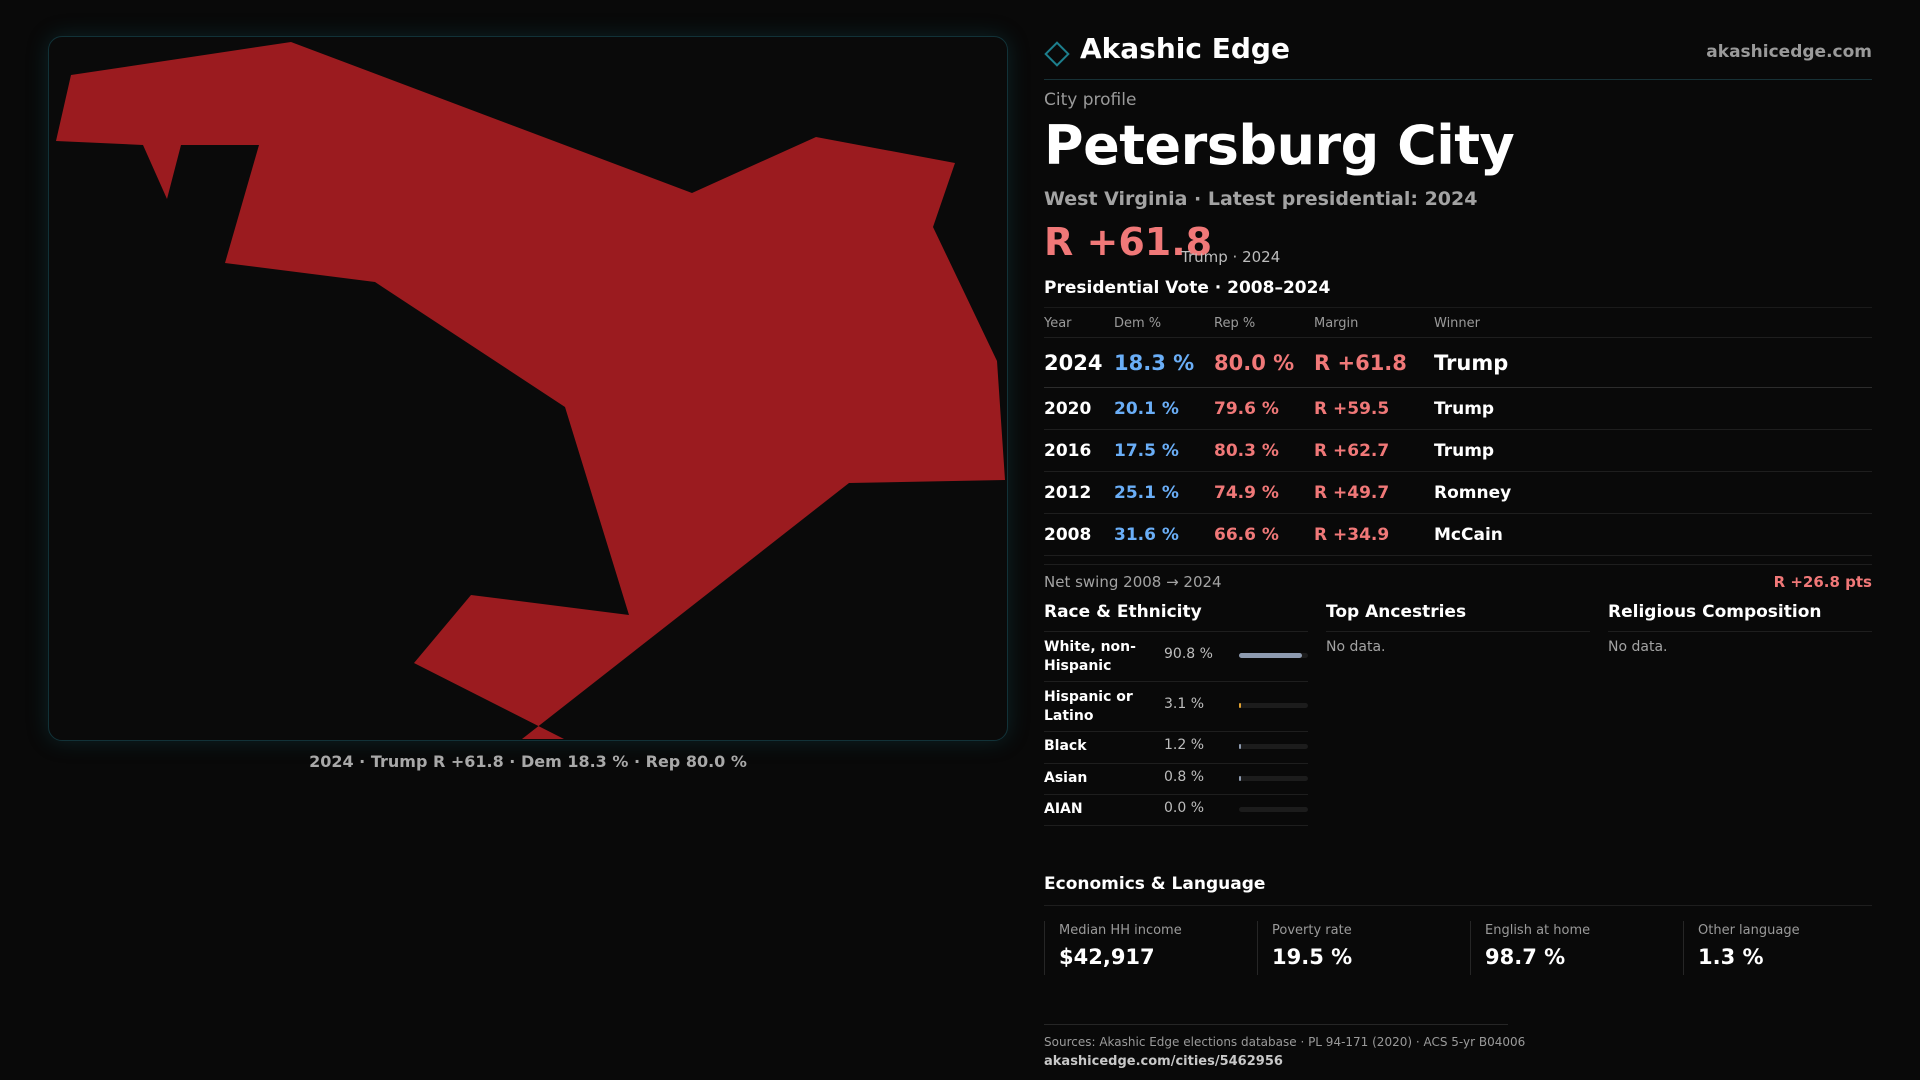 This screenshot has width=1920, height=1080. I want to click on table-row: 2016 17.5 % 80.3 % R +62.7 Trump, so click(1458, 451).